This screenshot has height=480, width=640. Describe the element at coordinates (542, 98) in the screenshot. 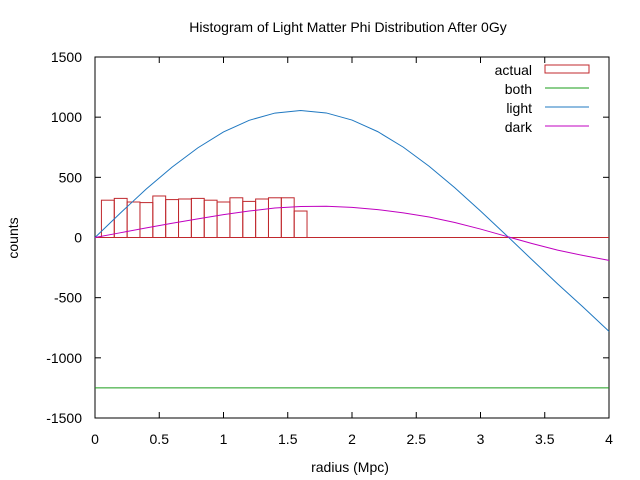

I see `legend: actual both light dark` at that location.